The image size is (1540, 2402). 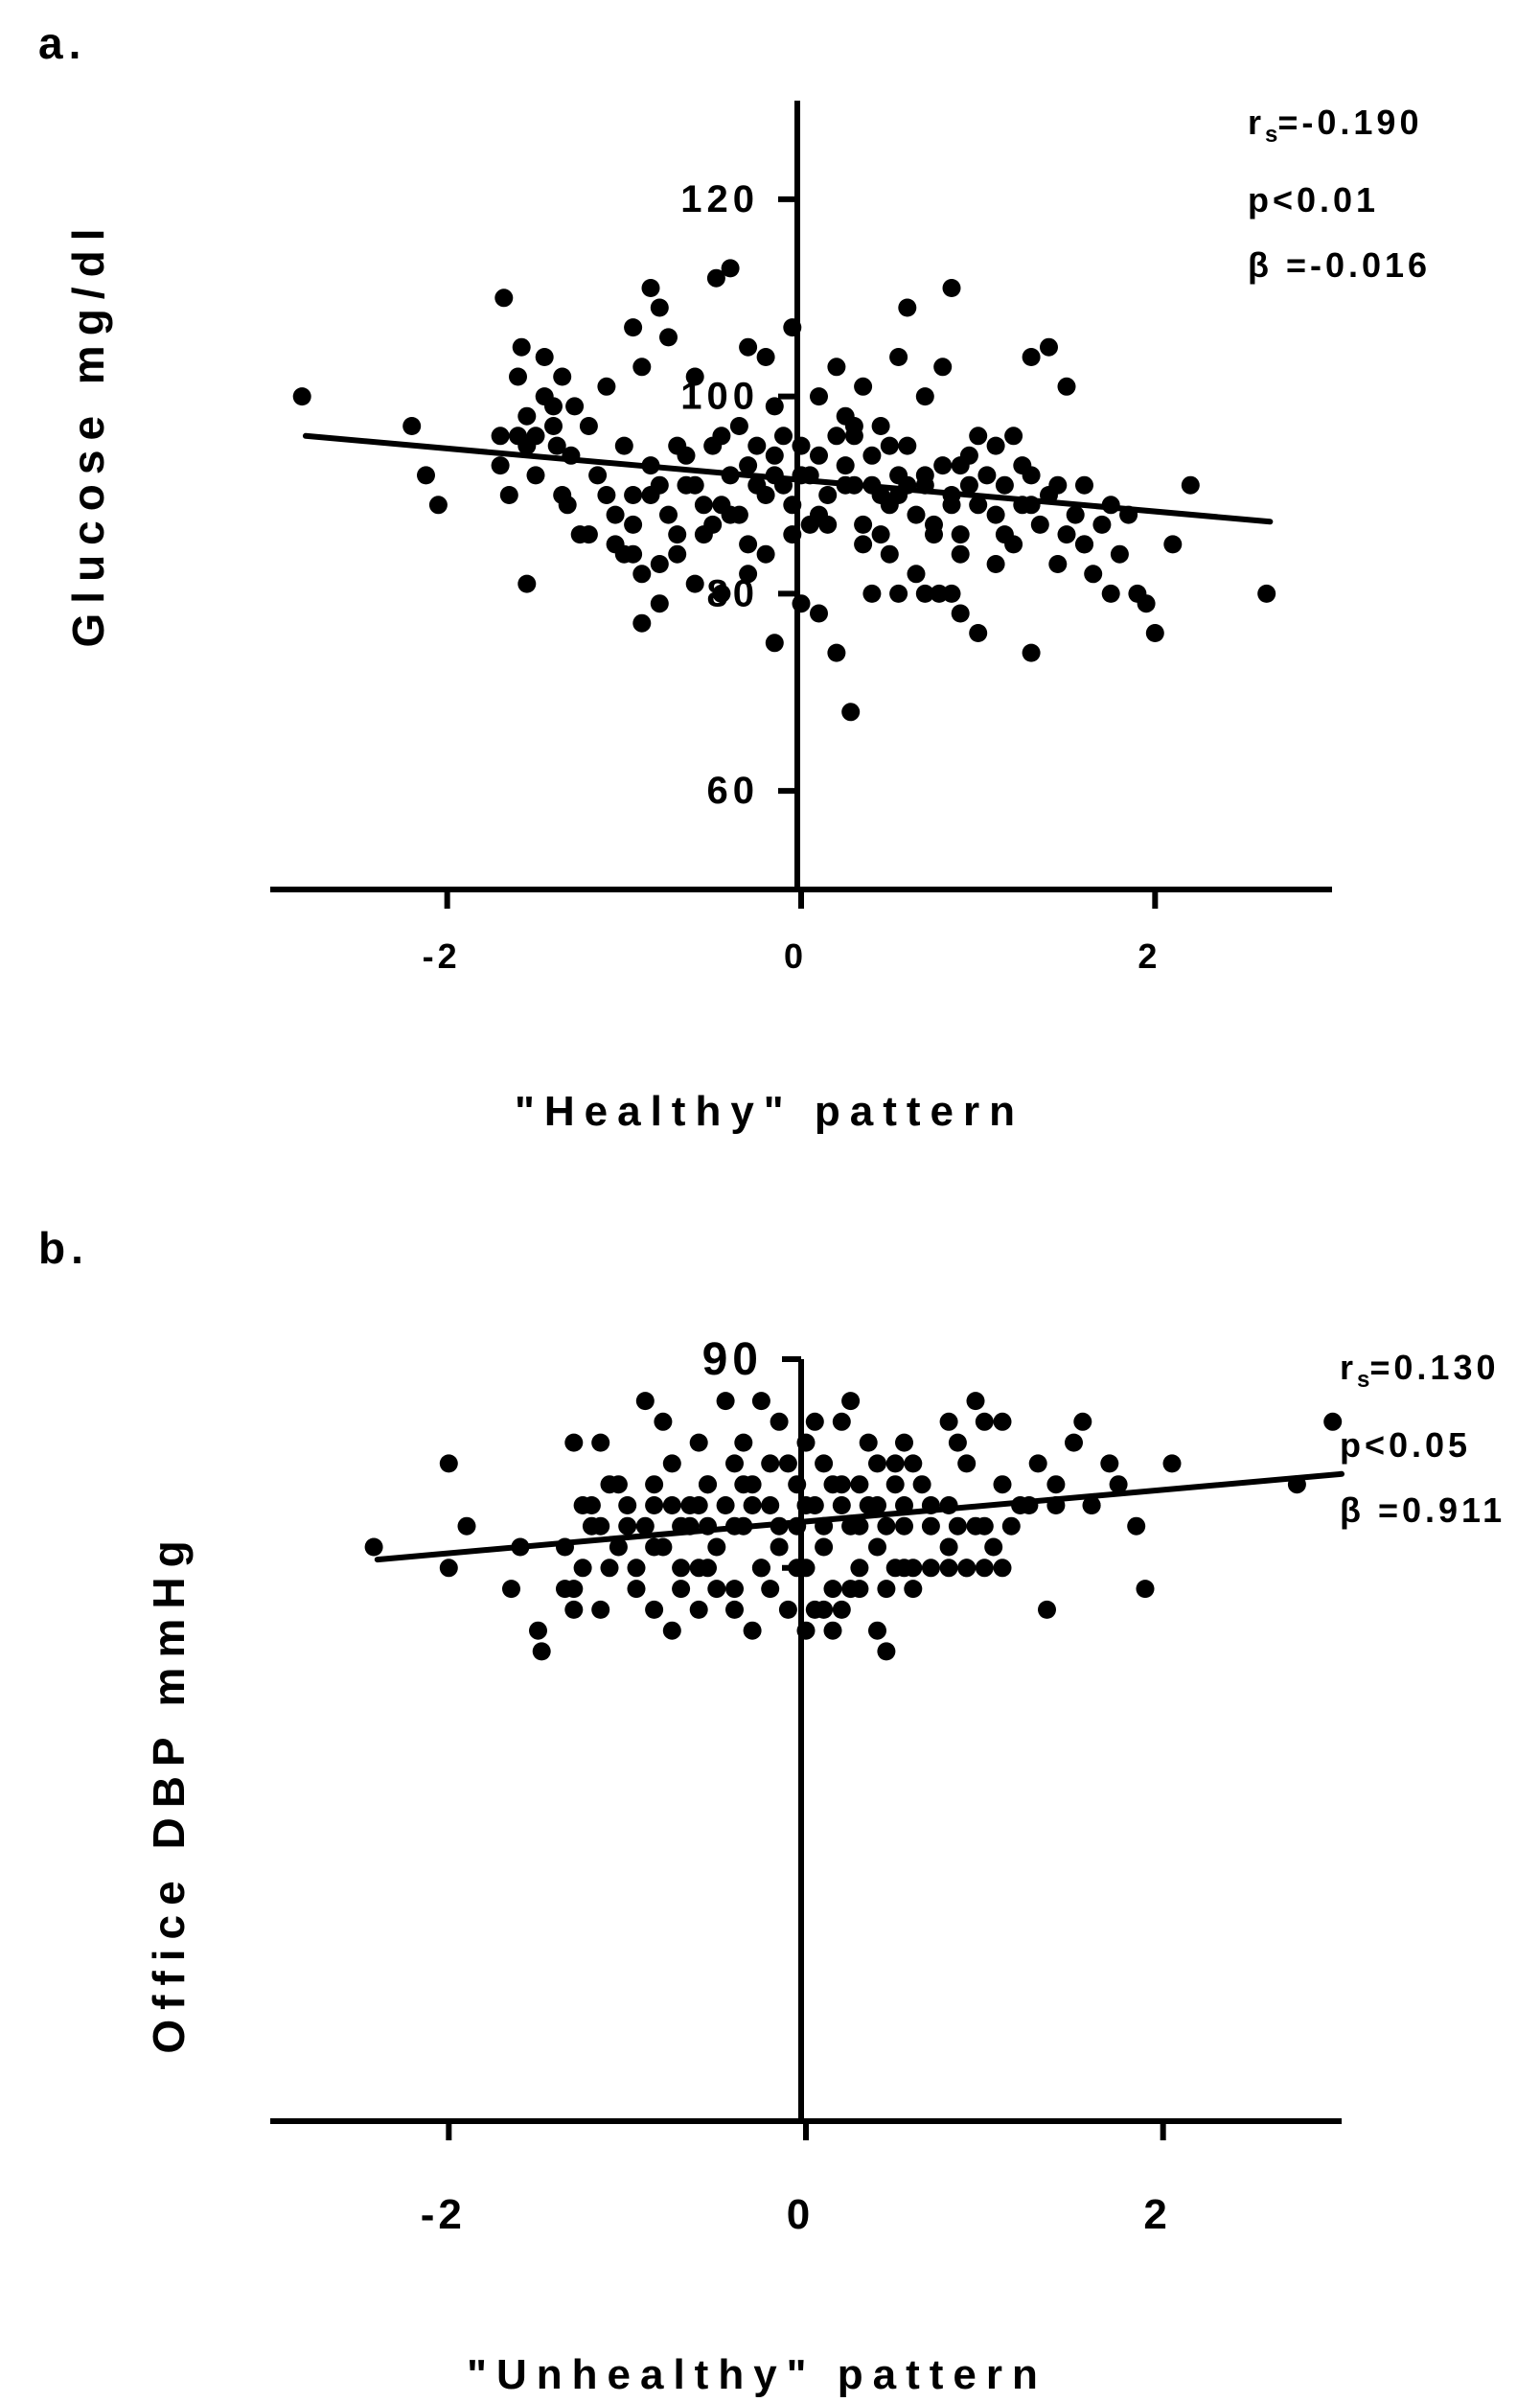 What do you see at coordinates (1420, 1370) in the screenshot?
I see `rs-stat: rs=0.130` at bounding box center [1420, 1370].